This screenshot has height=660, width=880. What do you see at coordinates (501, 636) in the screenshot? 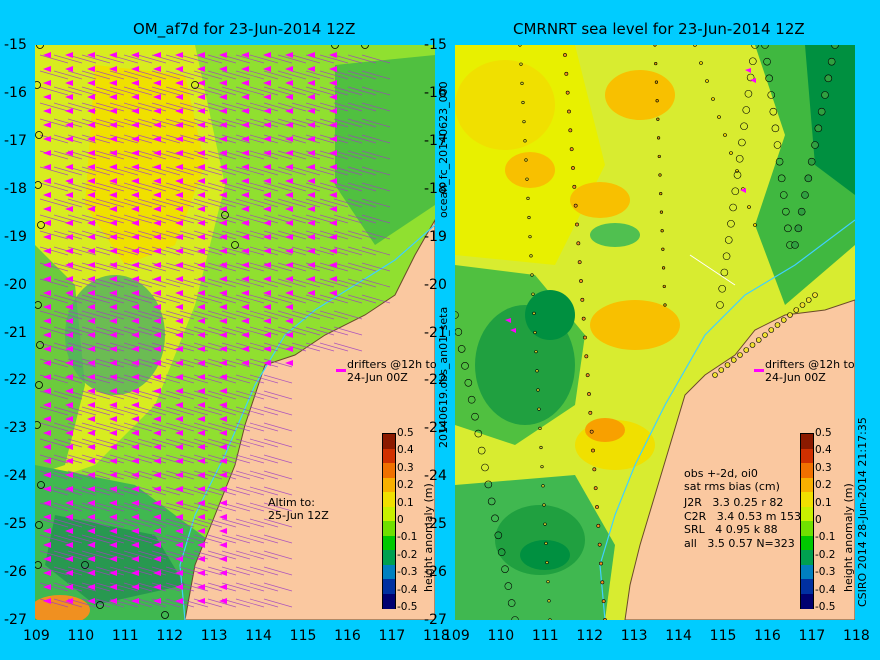
I see `x-tick-label: 110` at bounding box center [501, 636].